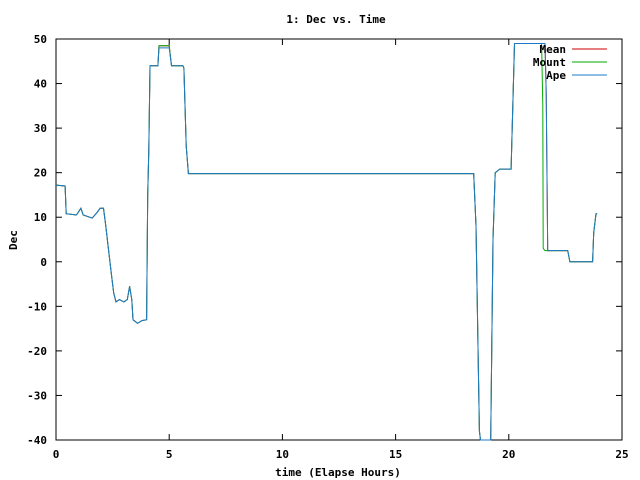  Describe the element at coordinates (56, 454) in the screenshot. I see `x-tick-label: 0` at that location.